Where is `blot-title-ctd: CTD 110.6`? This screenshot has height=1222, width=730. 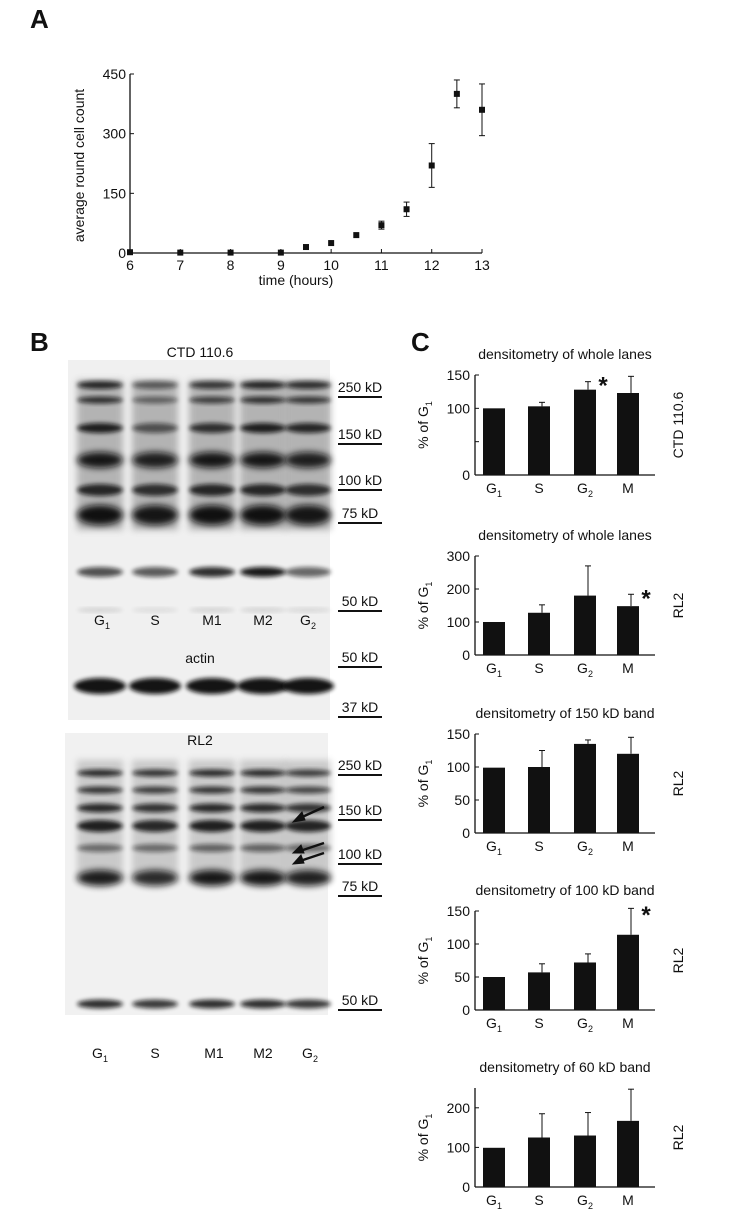
blot-title-ctd: CTD 110.6 is located at coordinates (200, 352).